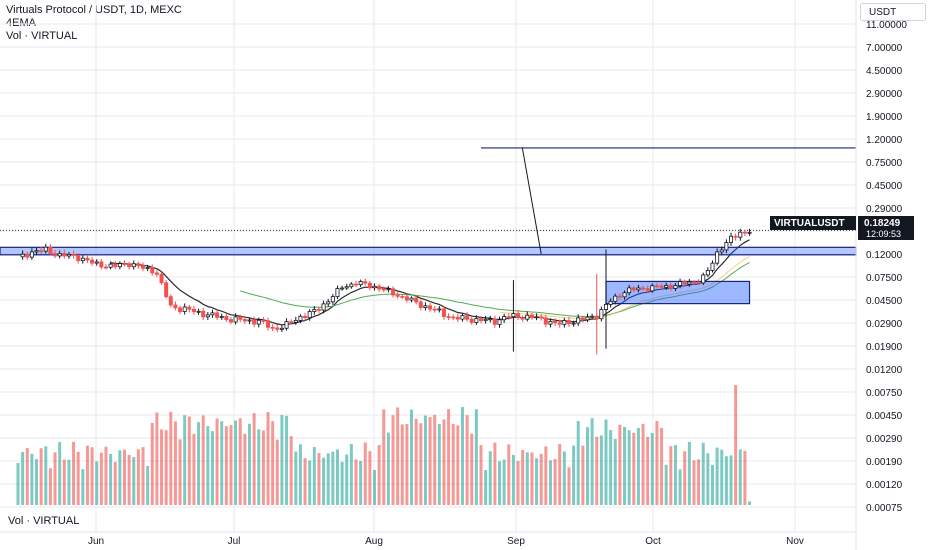 The width and height of the screenshot is (932, 550). What do you see at coordinates (884, 163) in the screenshot?
I see `price-tick-label: 0.75000` at bounding box center [884, 163].